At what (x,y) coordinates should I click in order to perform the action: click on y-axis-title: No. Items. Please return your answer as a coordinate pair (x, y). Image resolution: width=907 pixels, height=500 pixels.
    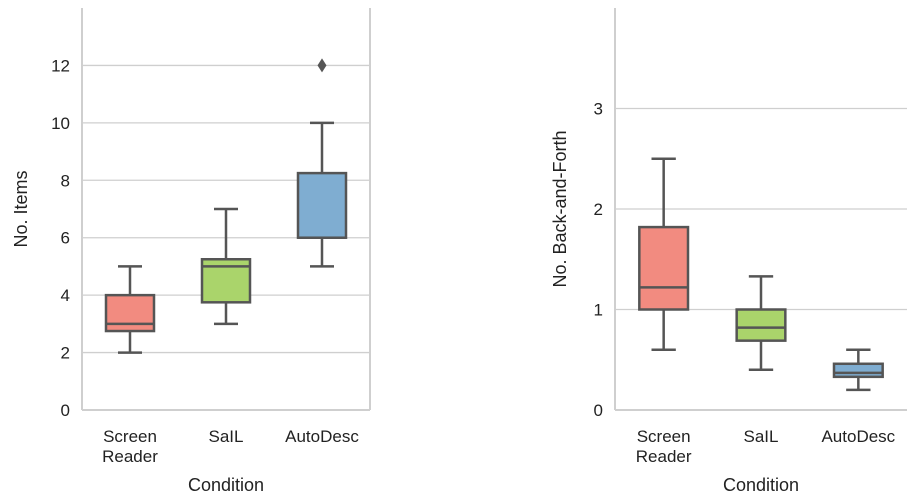
    Looking at the image, I should click on (21, 208).